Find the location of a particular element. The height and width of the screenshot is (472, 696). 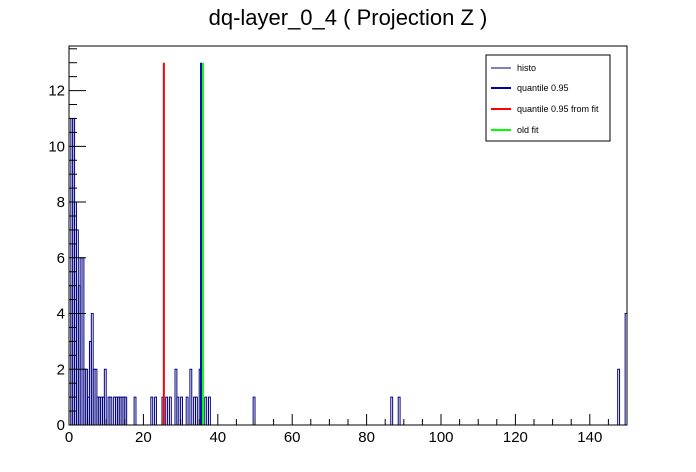

legend-label: old fit is located at coordinates (528, 130).